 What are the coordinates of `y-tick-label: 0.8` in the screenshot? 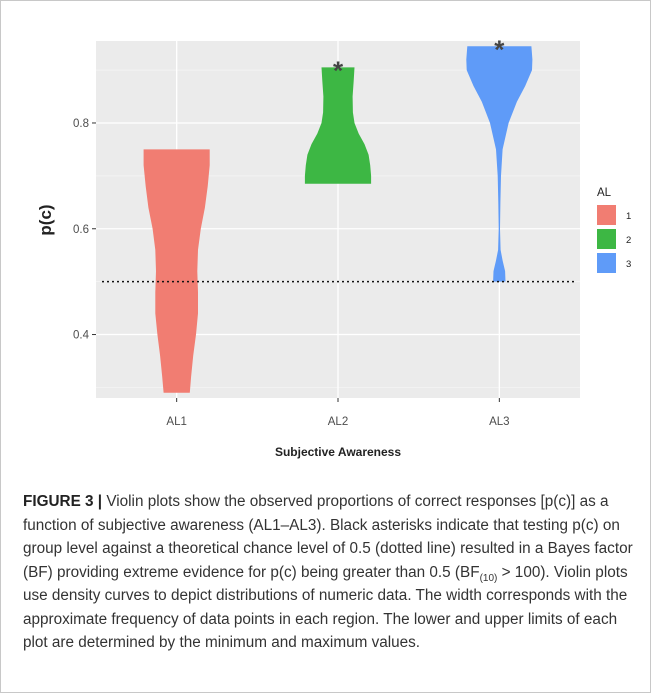 It's located at (81, 124).